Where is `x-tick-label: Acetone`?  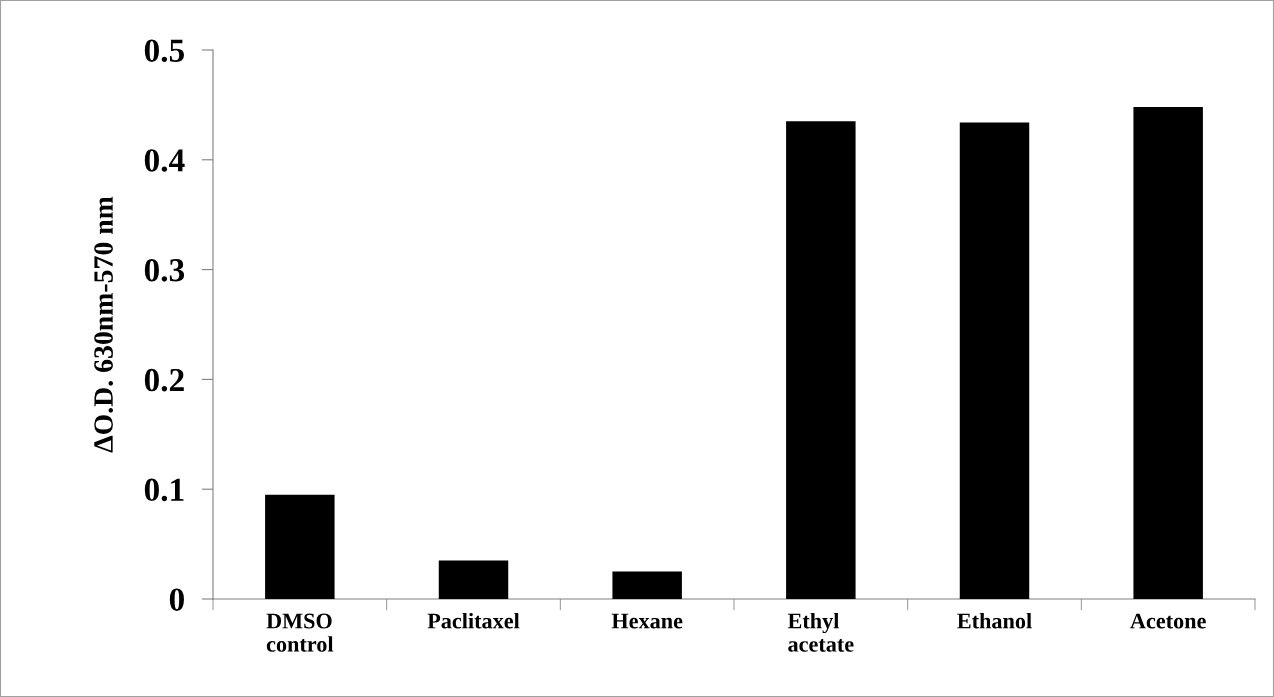 x-tick-label: Acetone is located at coordinates (1168, 621).